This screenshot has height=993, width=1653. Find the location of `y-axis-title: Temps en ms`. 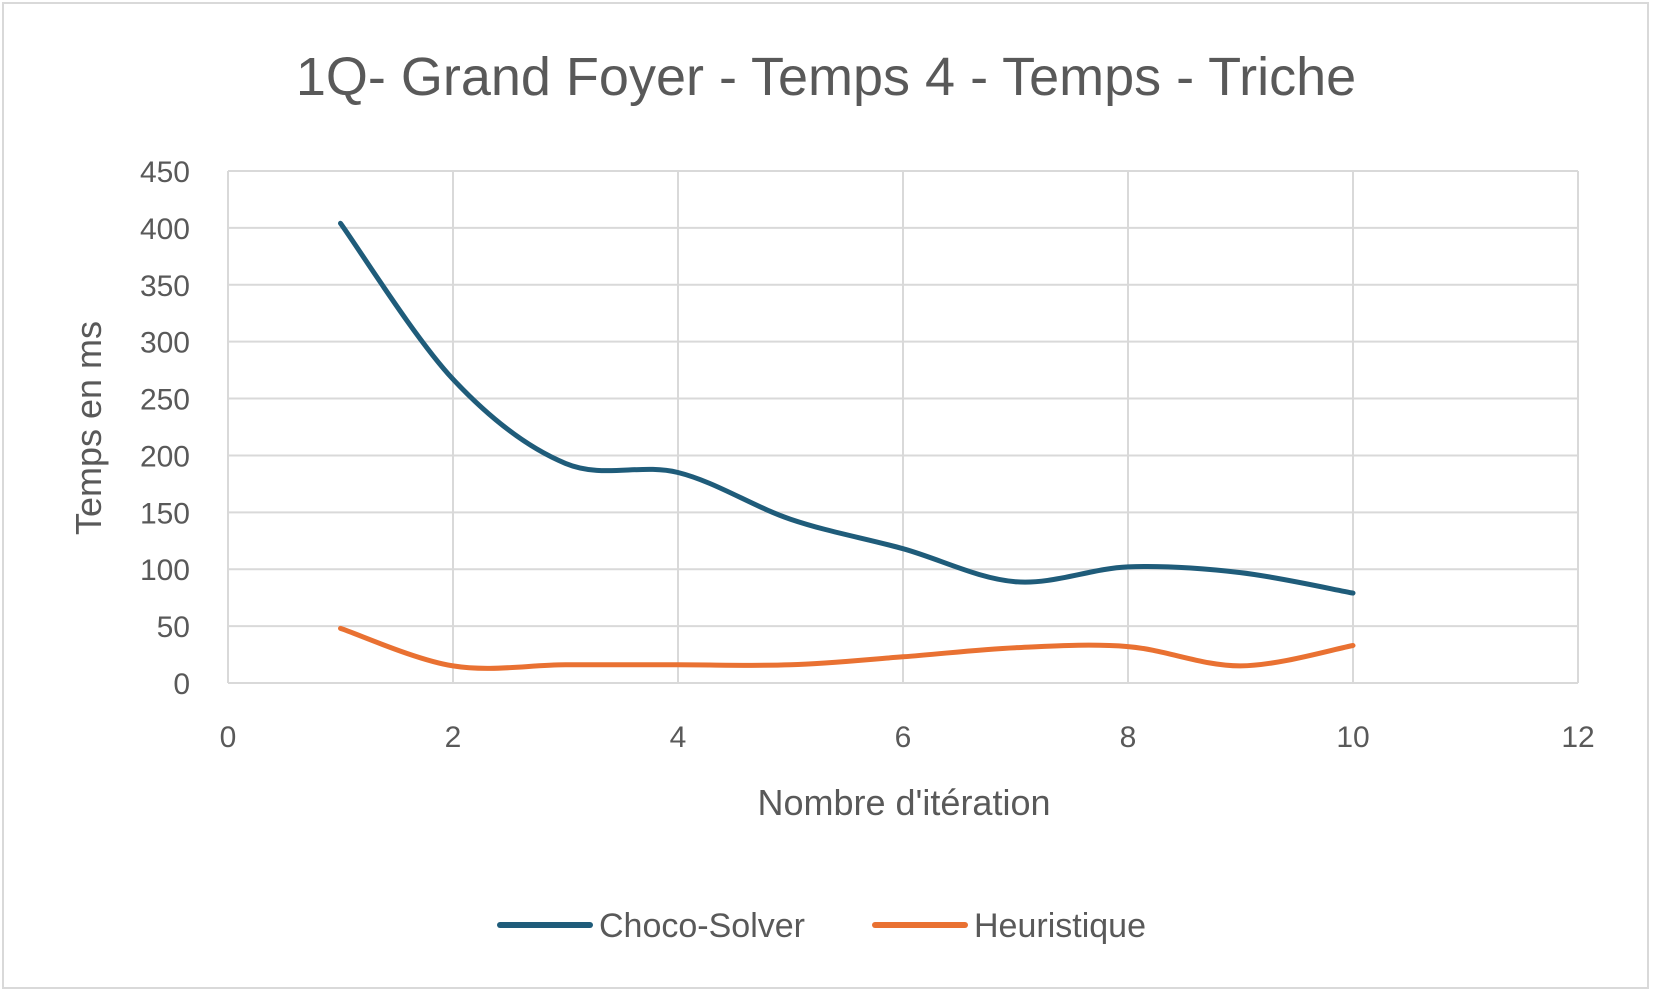

y-axis-title: Temps en ms is located at coordinates (88, 428).